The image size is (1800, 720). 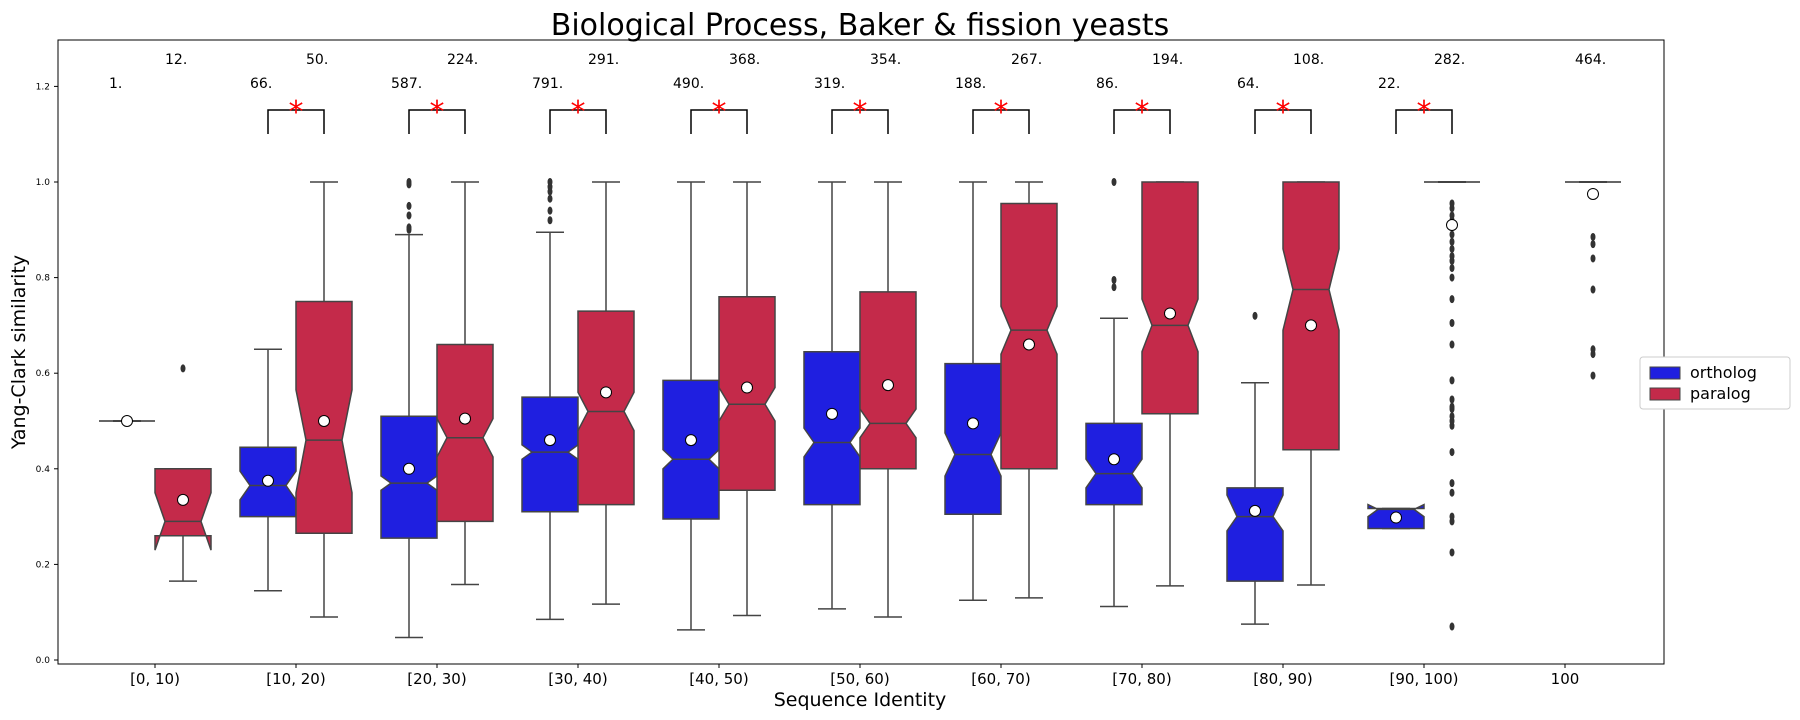 I want to click on x-tick-label: [40, 50), so click(x=718, y=679).